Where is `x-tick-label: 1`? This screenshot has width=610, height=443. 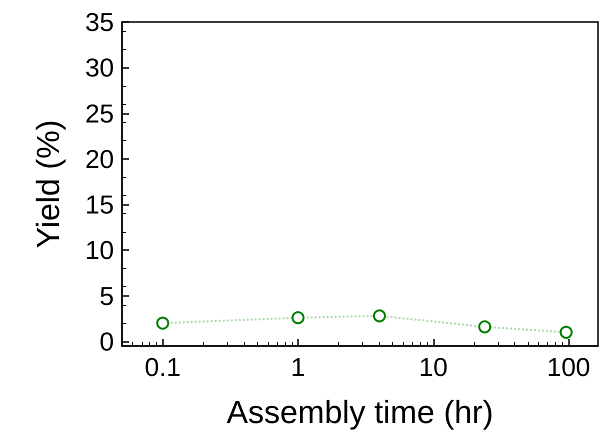 x-tick-label: 1 is located at coordinates (298, 367).